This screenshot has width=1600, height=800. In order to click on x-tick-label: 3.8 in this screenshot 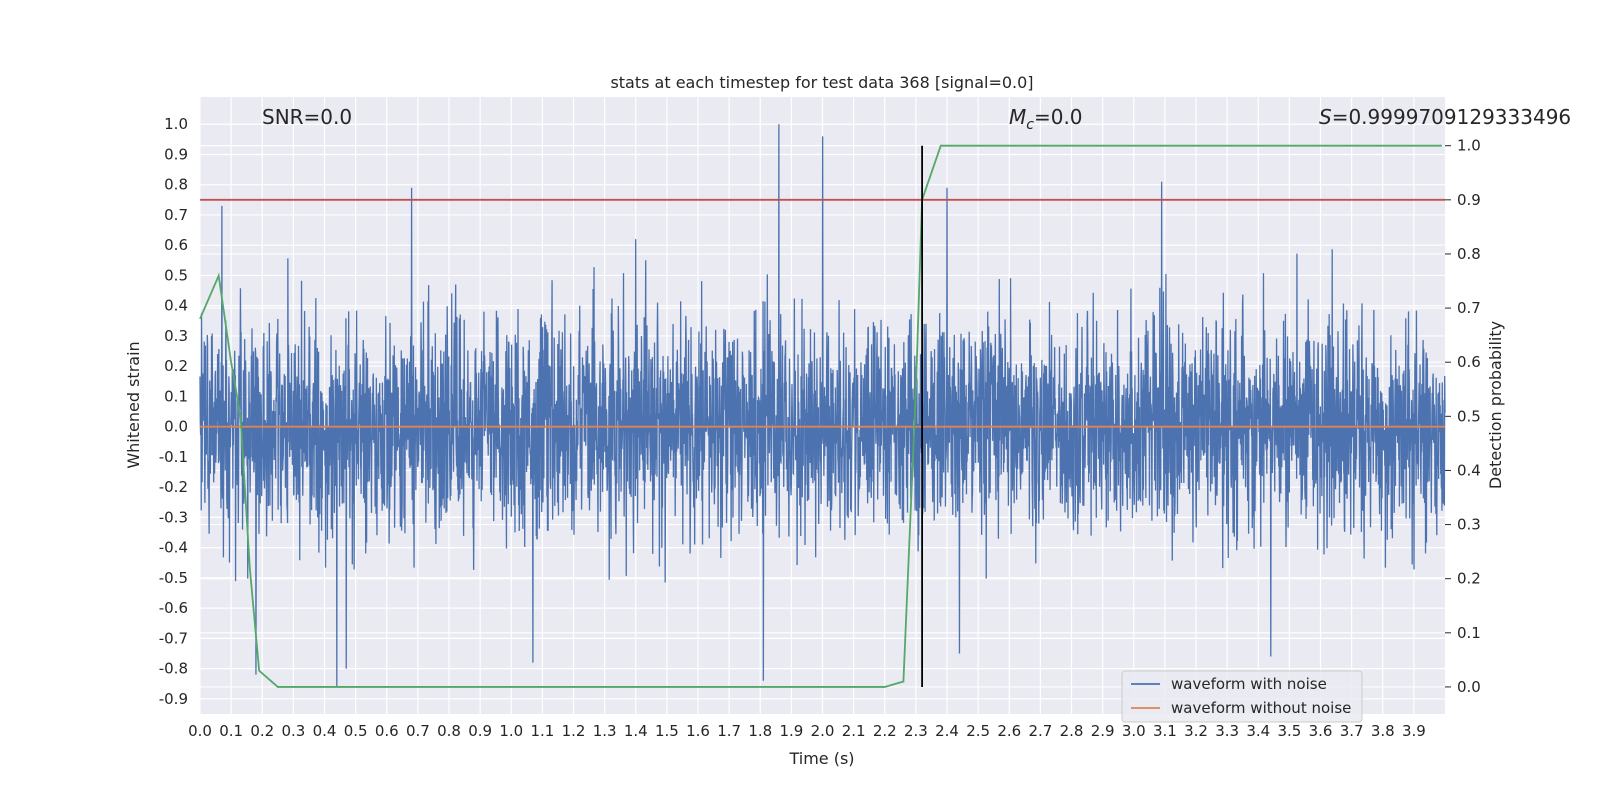, I will do `click(1383, 731)`.